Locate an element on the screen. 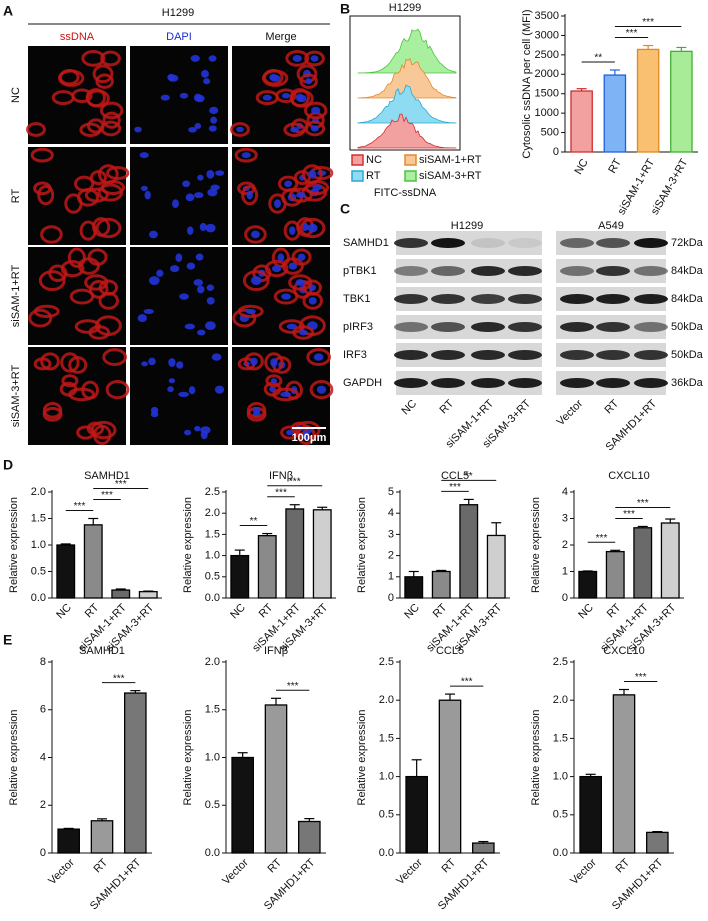  chart-title: SAMHD1 is located at coordinates (107, 476).